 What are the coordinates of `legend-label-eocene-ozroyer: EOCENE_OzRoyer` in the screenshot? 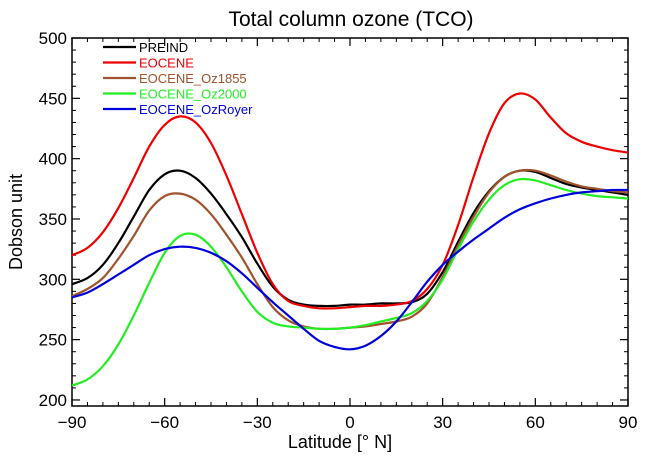 It's located at (196, 109).